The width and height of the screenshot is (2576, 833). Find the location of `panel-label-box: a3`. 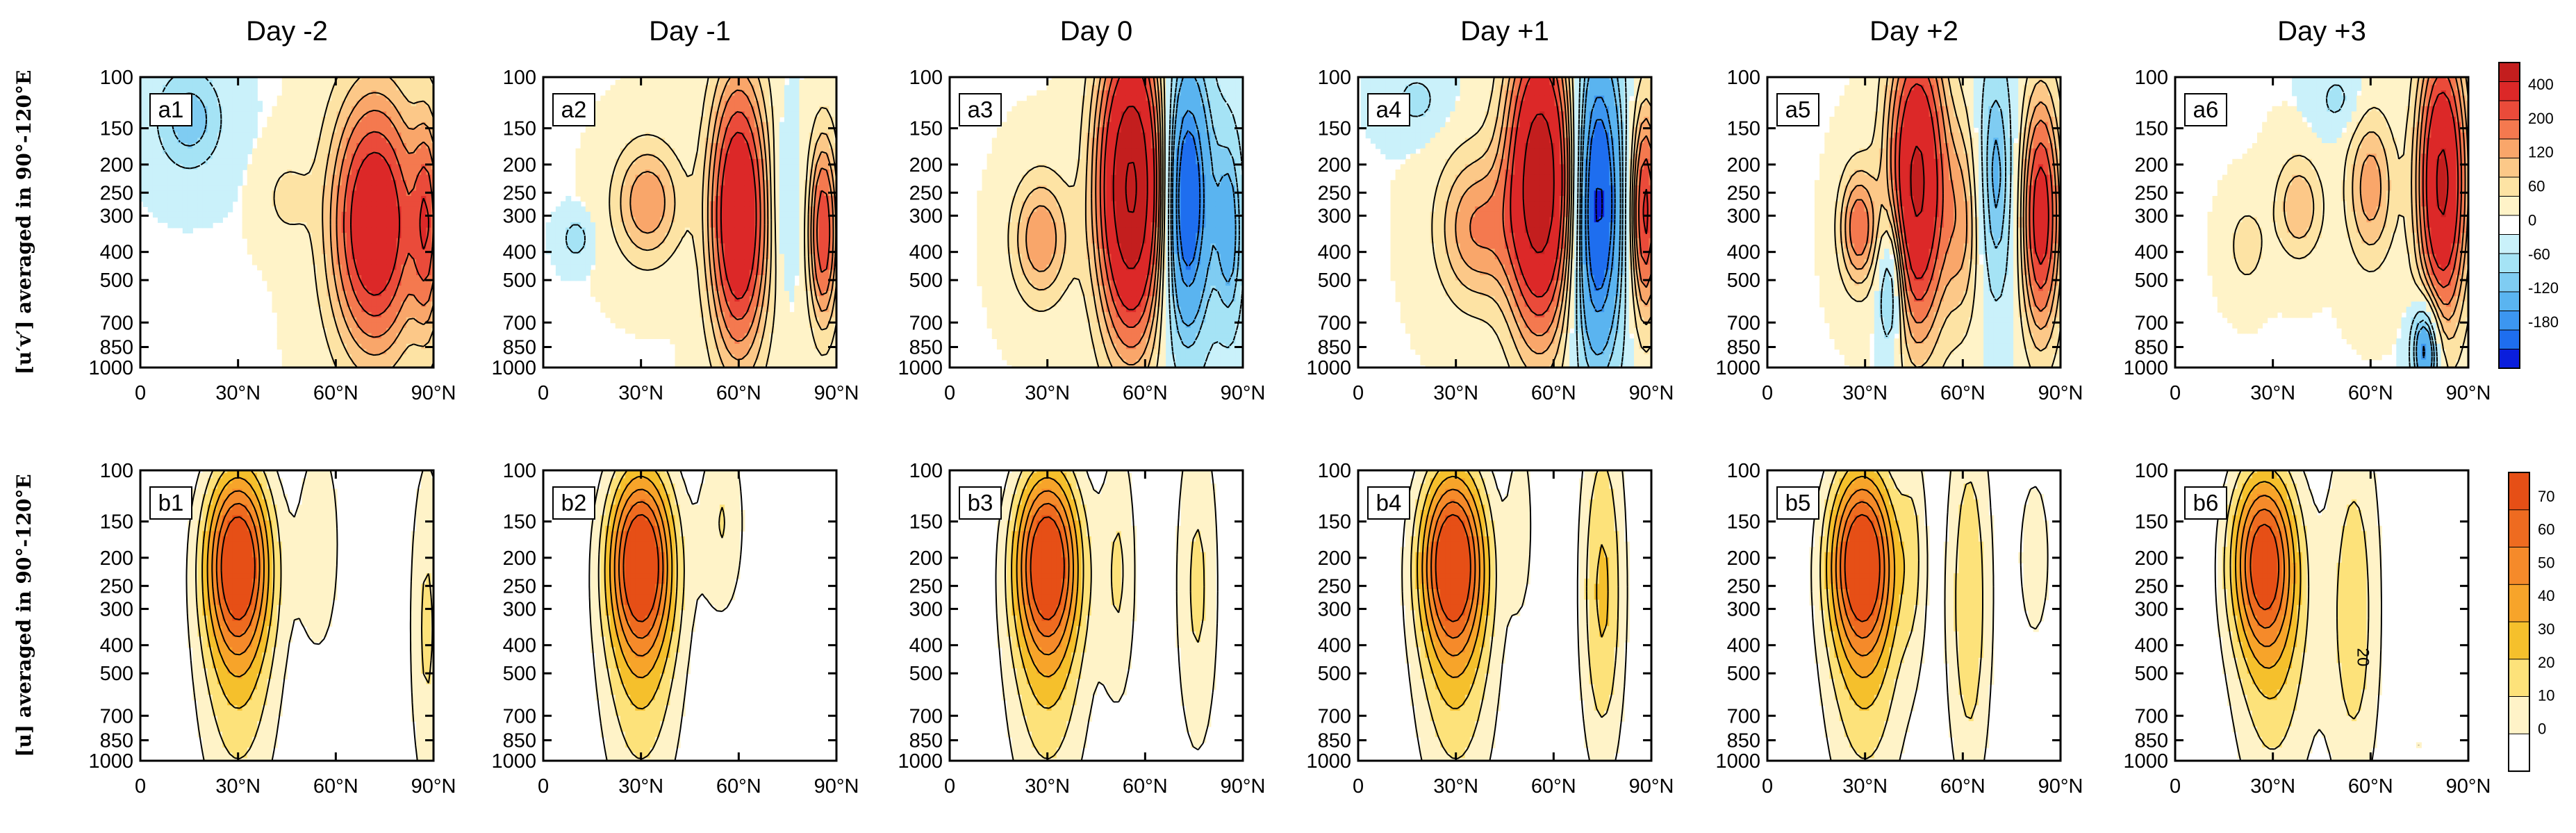

panel-label-box: a3 is located at coordinates (980, 110).